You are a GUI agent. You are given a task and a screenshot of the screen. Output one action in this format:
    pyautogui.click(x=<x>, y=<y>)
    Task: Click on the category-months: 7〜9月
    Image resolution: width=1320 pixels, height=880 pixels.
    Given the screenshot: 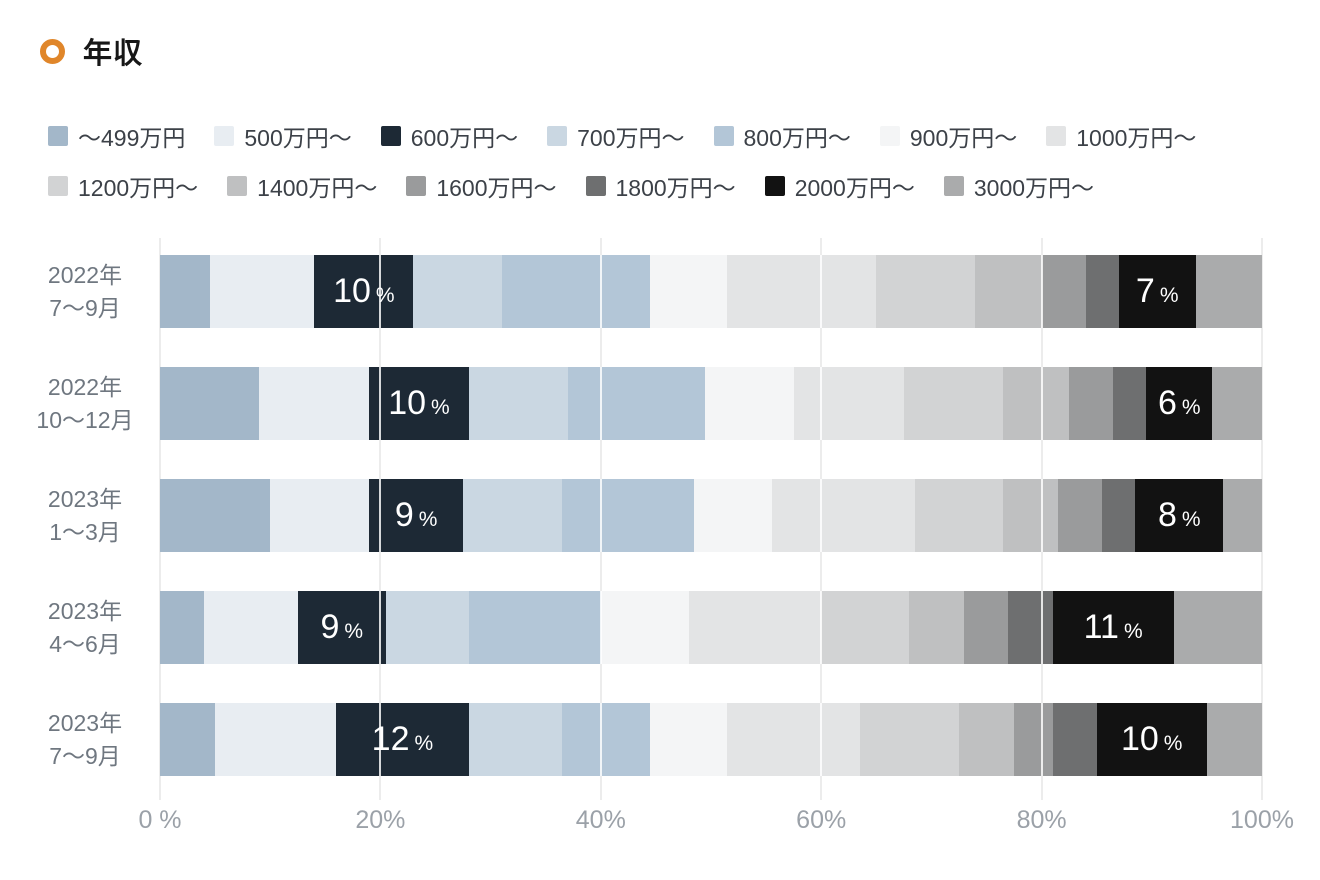 What is the action you would take?
    pyautogui.click(x=85, y=307)
    